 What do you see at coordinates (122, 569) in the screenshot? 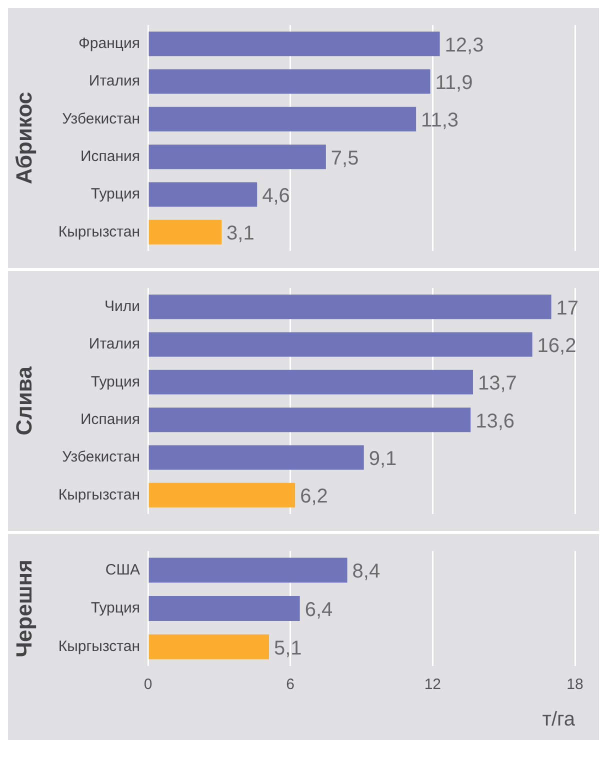
I see `y-tick-label: США` at bounding box center [122, 569].